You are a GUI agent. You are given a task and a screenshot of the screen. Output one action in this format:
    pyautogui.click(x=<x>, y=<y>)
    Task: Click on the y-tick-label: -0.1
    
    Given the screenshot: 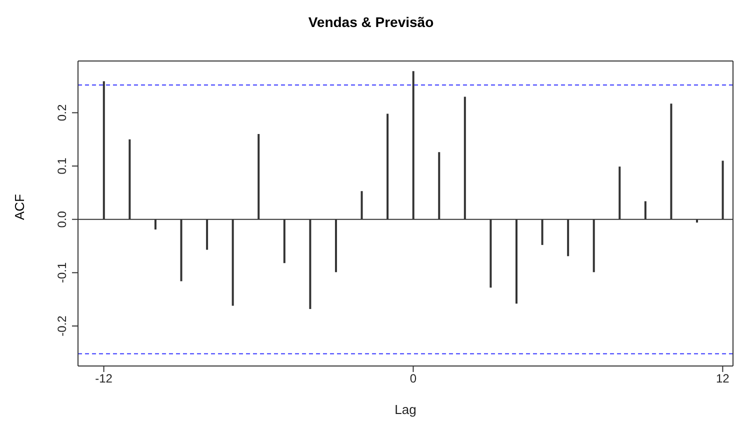 What is the action you would take?
    pyautogui.click(x=62, y=273)
    